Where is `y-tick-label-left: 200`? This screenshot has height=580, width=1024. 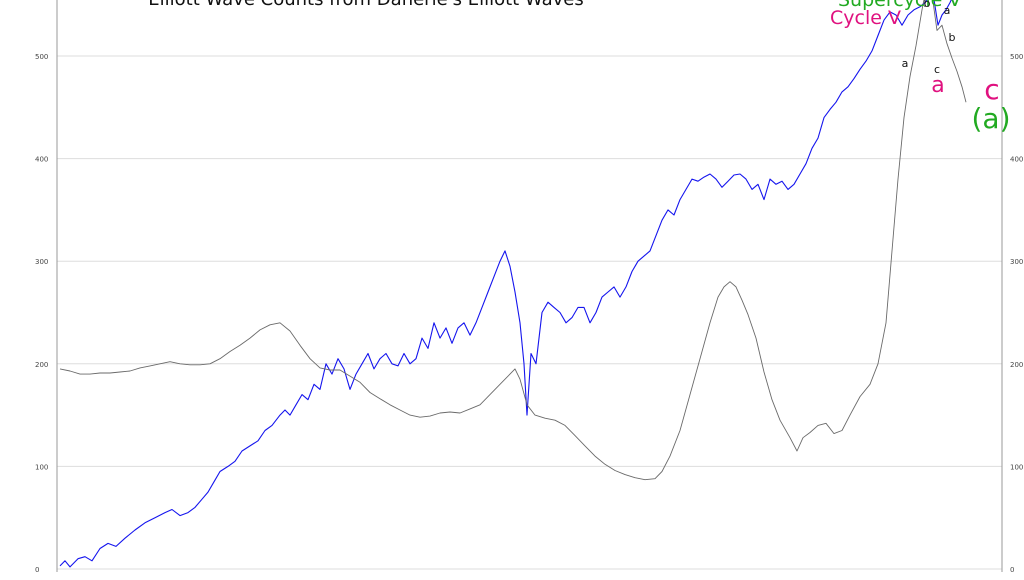 y-tick-label-left: 200 is located at coordinates (41, 365).